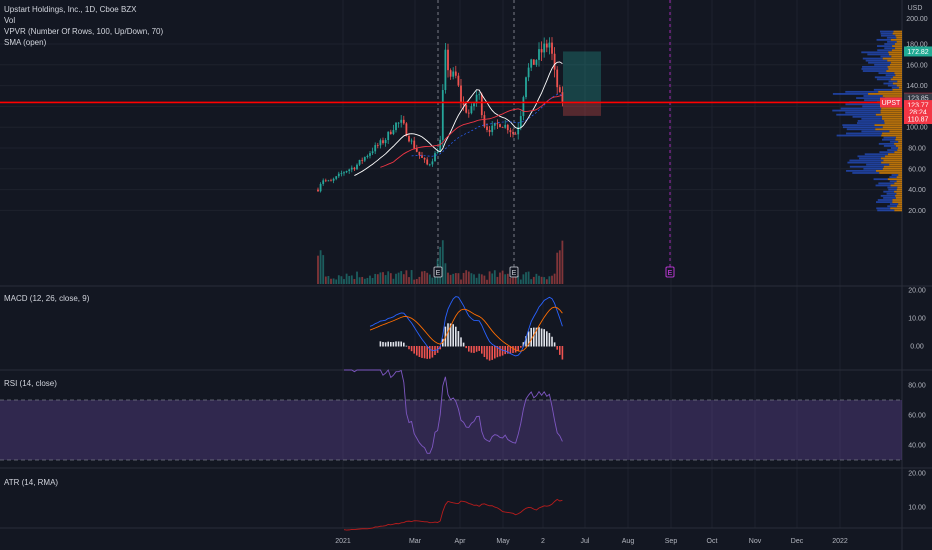 Image resolution: width=932 pixels, height=550 pixels. Describe the element at coordinates (917, 474) in the screenshot. I see `atr-tick: 20.00` at that location.